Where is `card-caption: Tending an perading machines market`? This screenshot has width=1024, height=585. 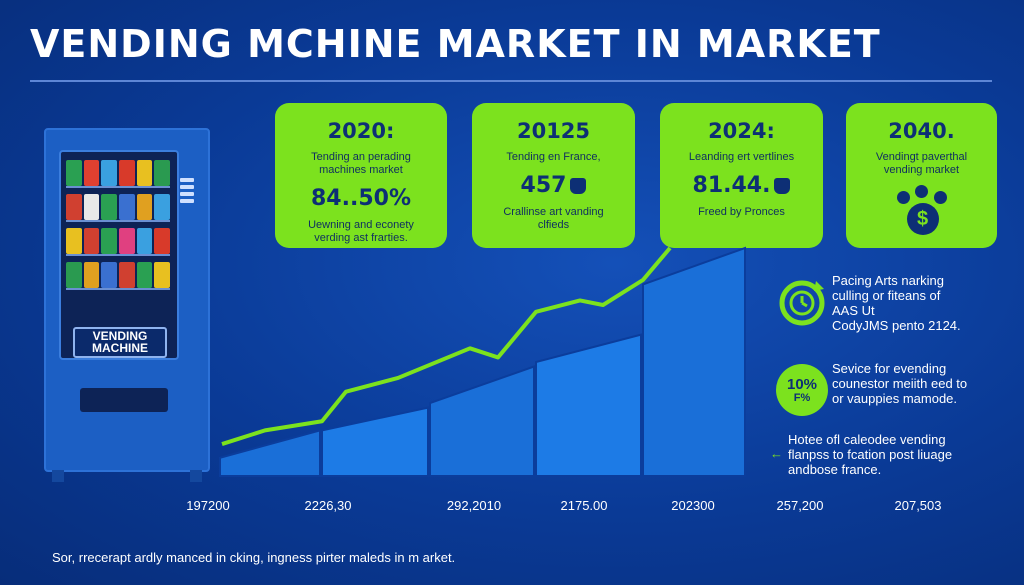 card-caption: Tending an perading machines market is located at coordinates (361, 163).